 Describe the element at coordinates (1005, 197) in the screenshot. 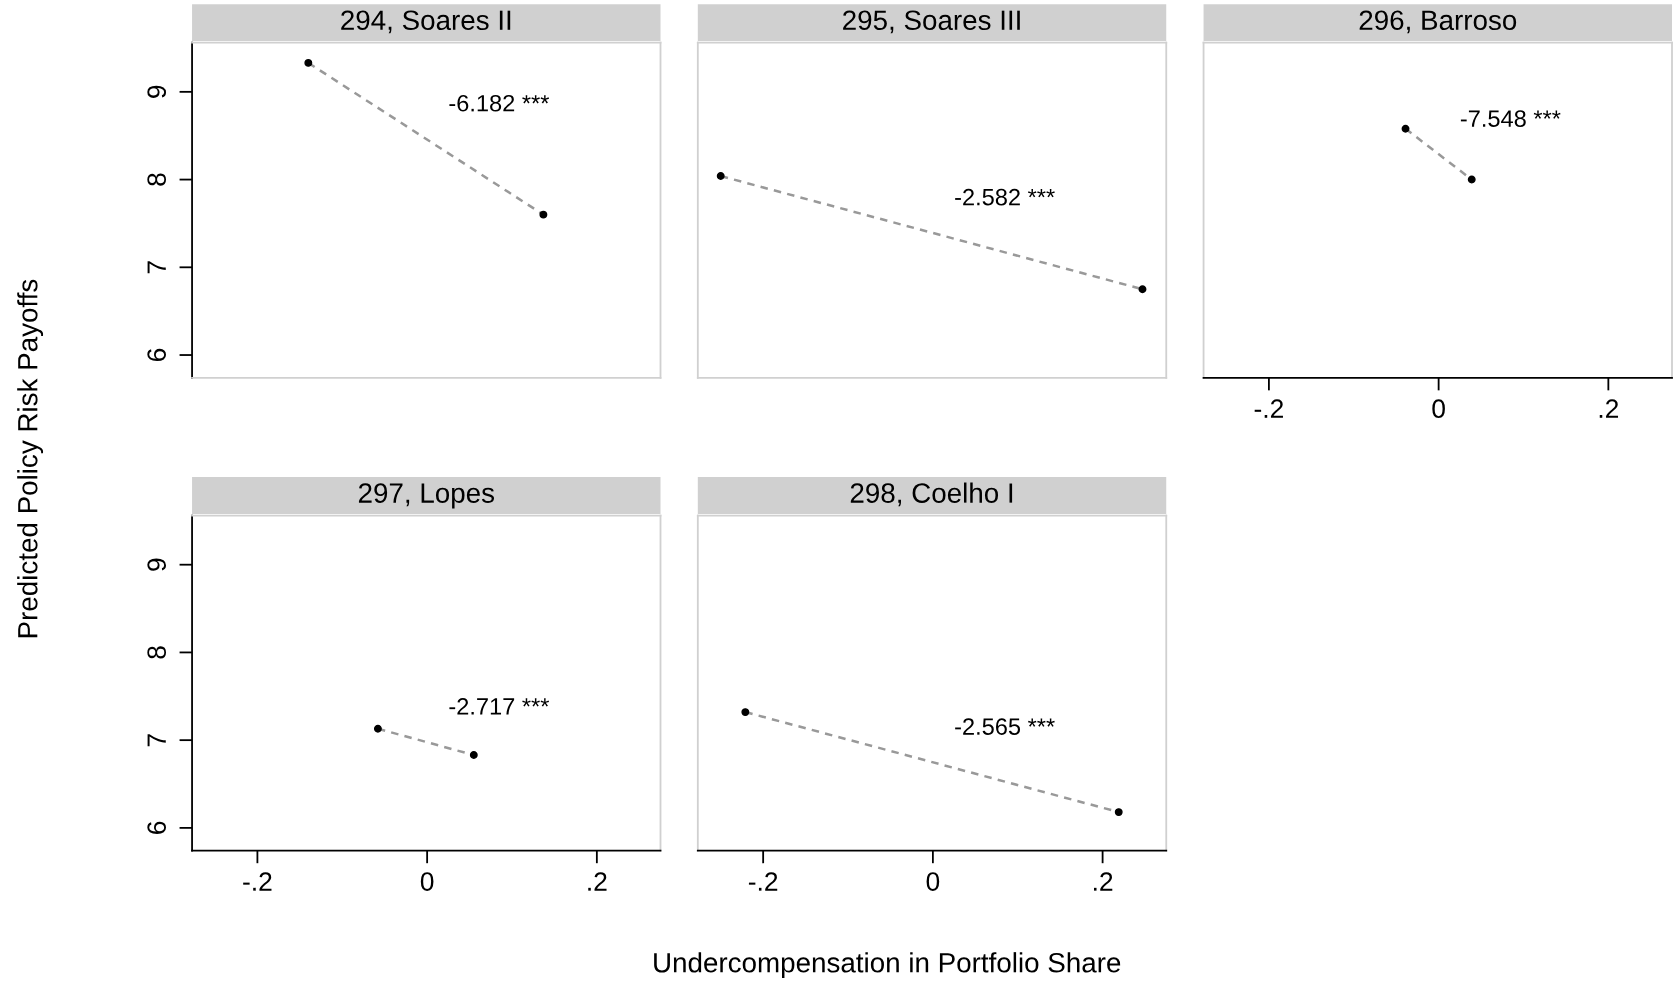

I see `annotation: -2.582 ***` at that location.